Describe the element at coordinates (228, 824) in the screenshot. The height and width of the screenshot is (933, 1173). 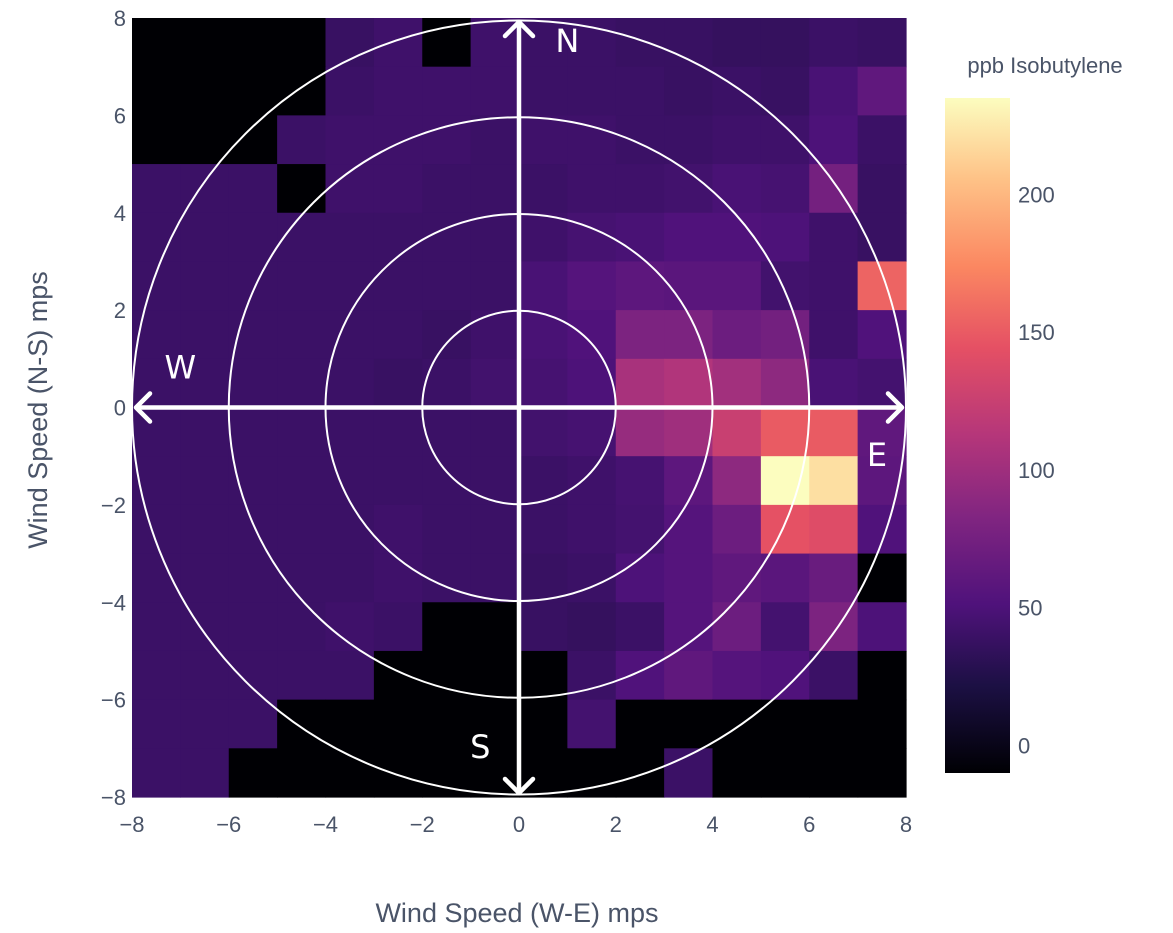
I see `x-tick-label: −6` at that location.